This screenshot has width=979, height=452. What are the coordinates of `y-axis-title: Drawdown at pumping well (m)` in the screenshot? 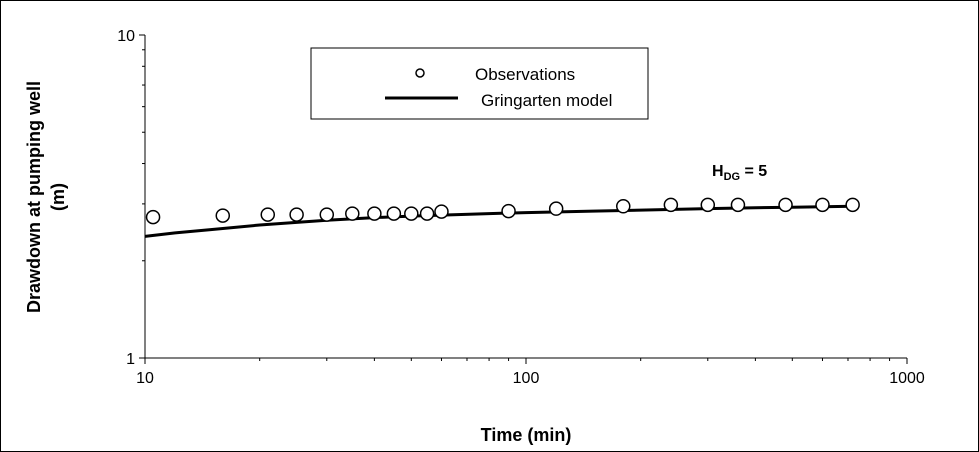 It's located at (46, 197).